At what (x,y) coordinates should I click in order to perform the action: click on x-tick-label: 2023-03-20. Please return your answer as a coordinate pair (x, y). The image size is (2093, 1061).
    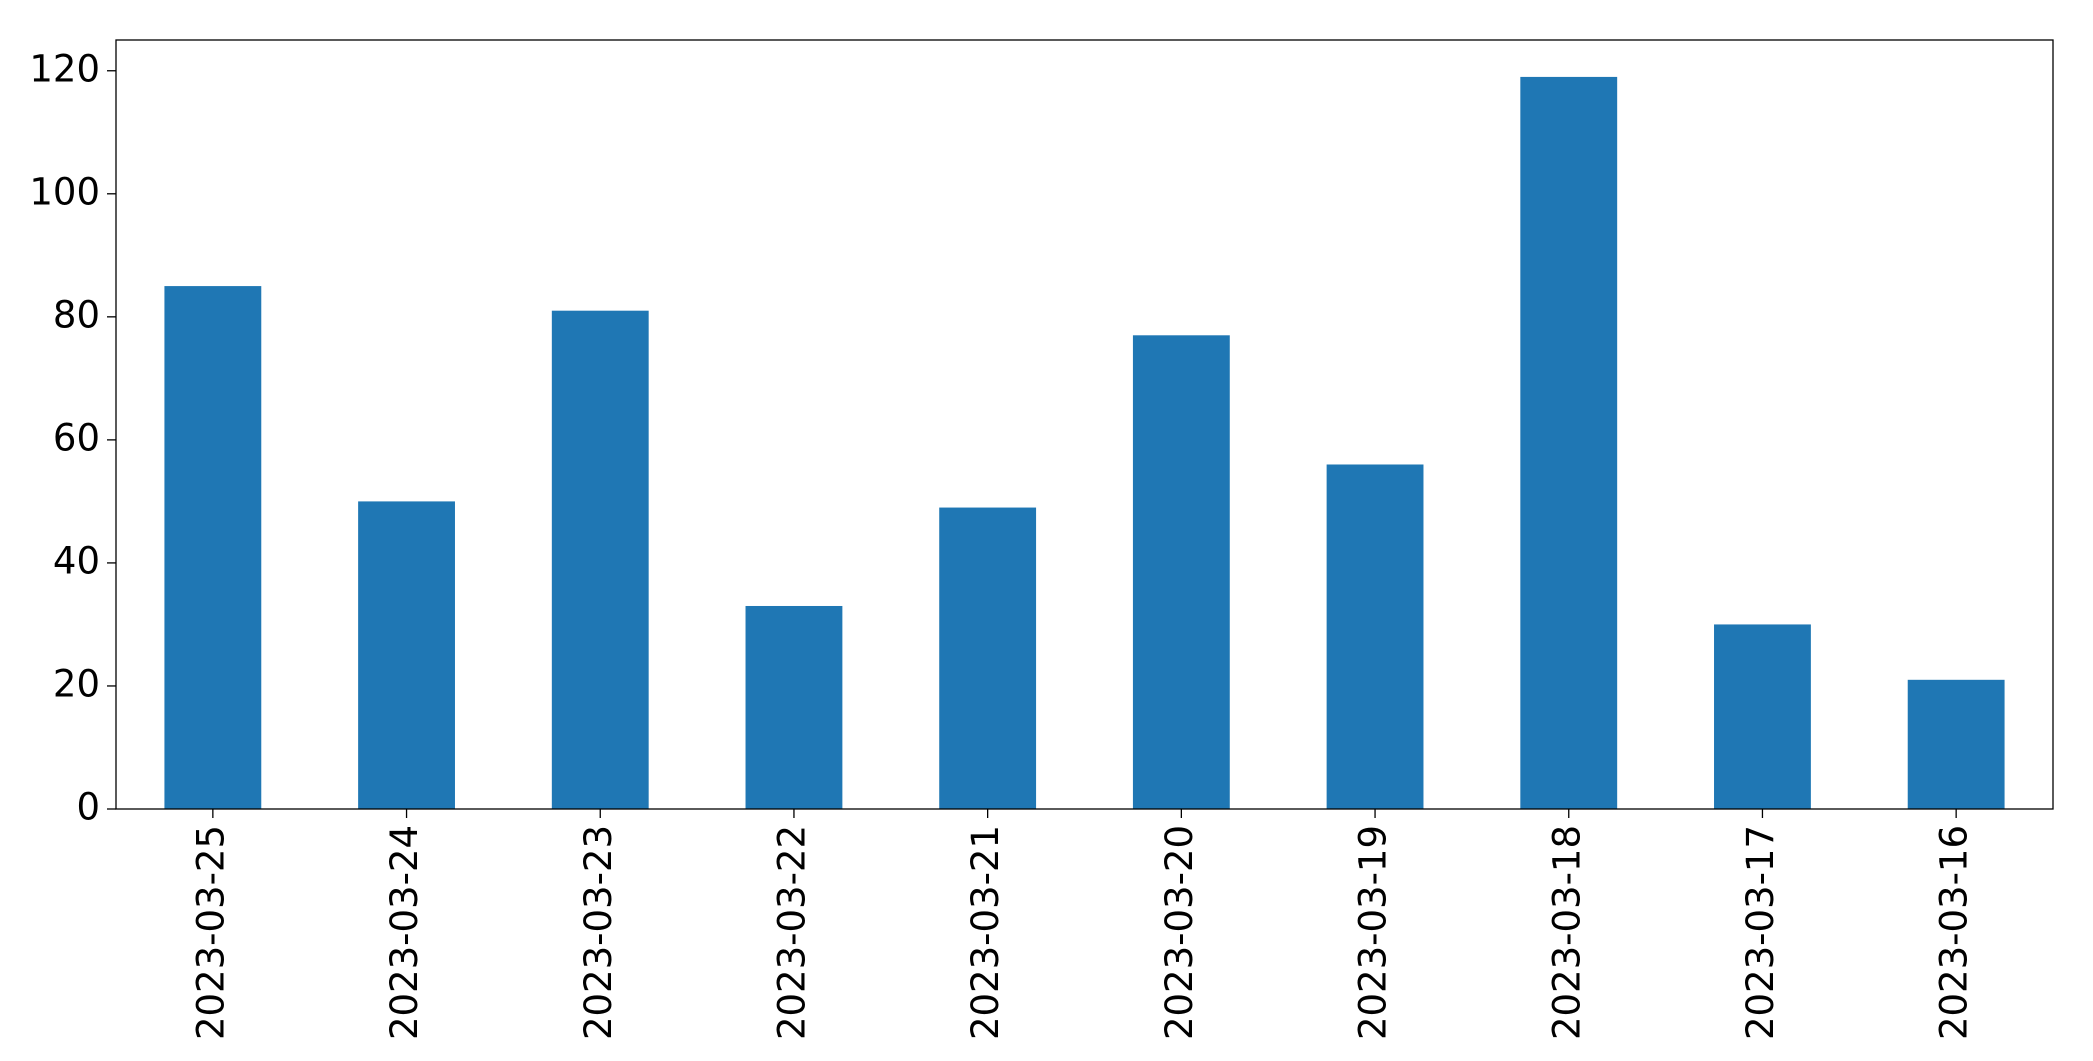
    Looking at the image, I should click on (1179, 932).